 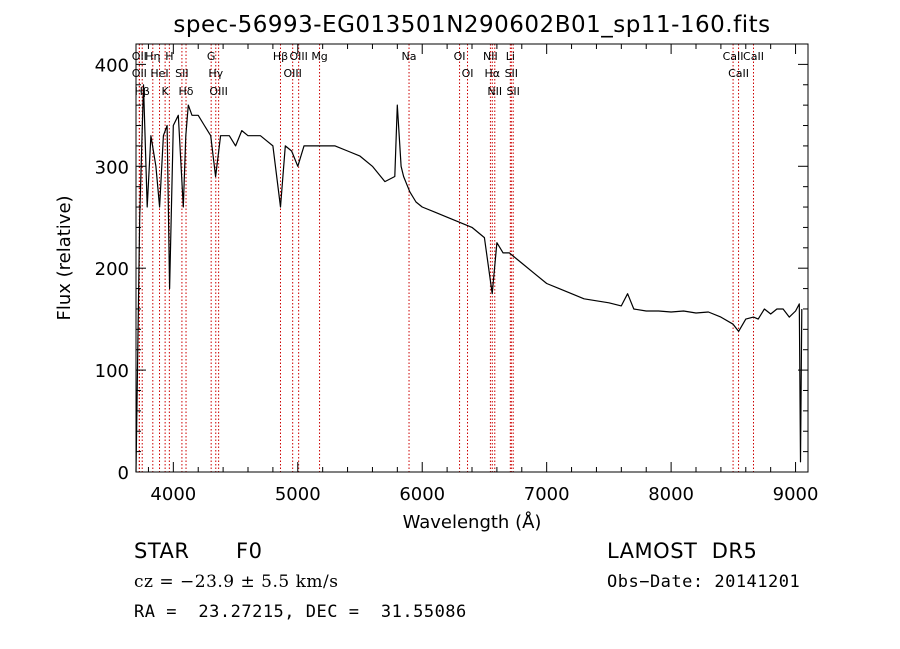 What do you see at coordinates (159, 73) in the screenshot?
I see `spectral-line-label: HeI` at bounding box center [159, 73].